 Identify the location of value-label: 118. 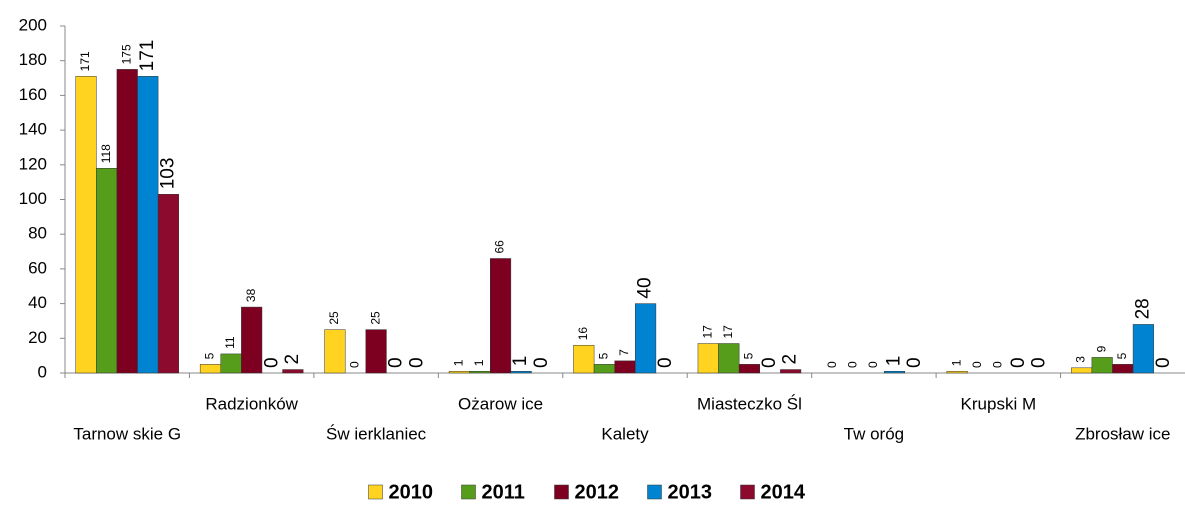
(106, 153).